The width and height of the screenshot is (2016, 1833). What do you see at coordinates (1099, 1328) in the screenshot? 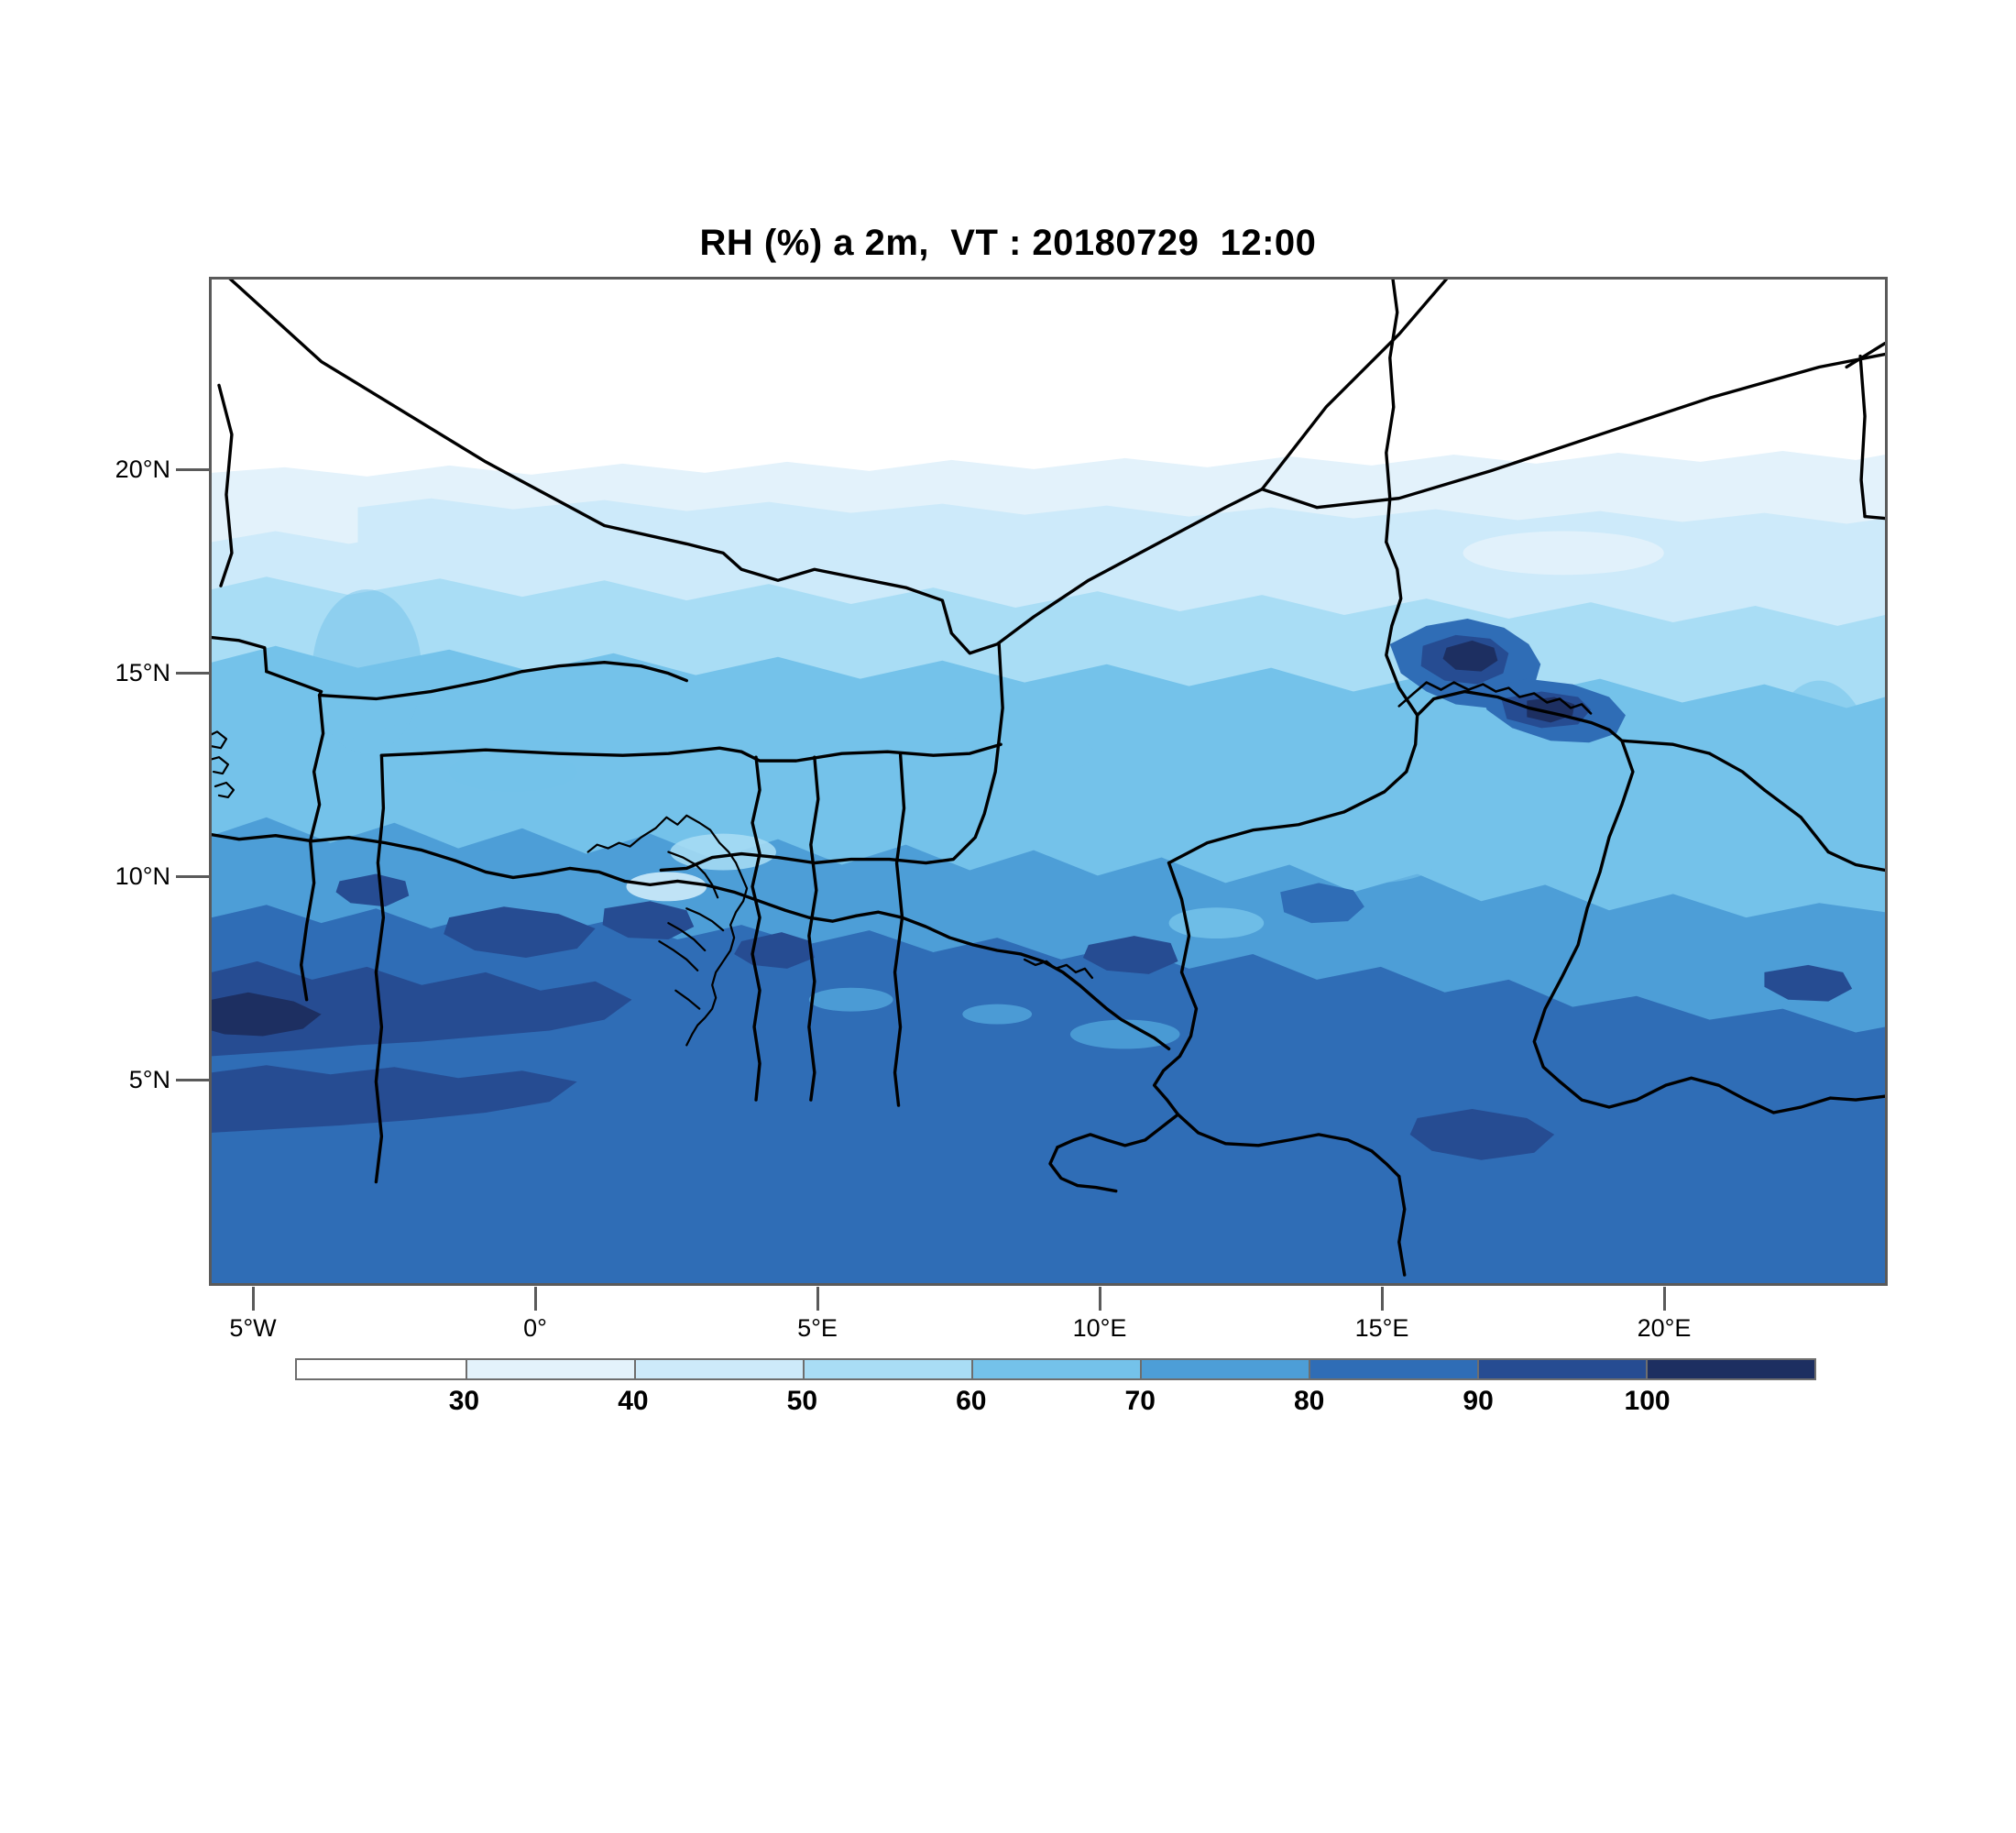
I see `lon-label-10E: 10°E` at bounding box center [1099, 1328].